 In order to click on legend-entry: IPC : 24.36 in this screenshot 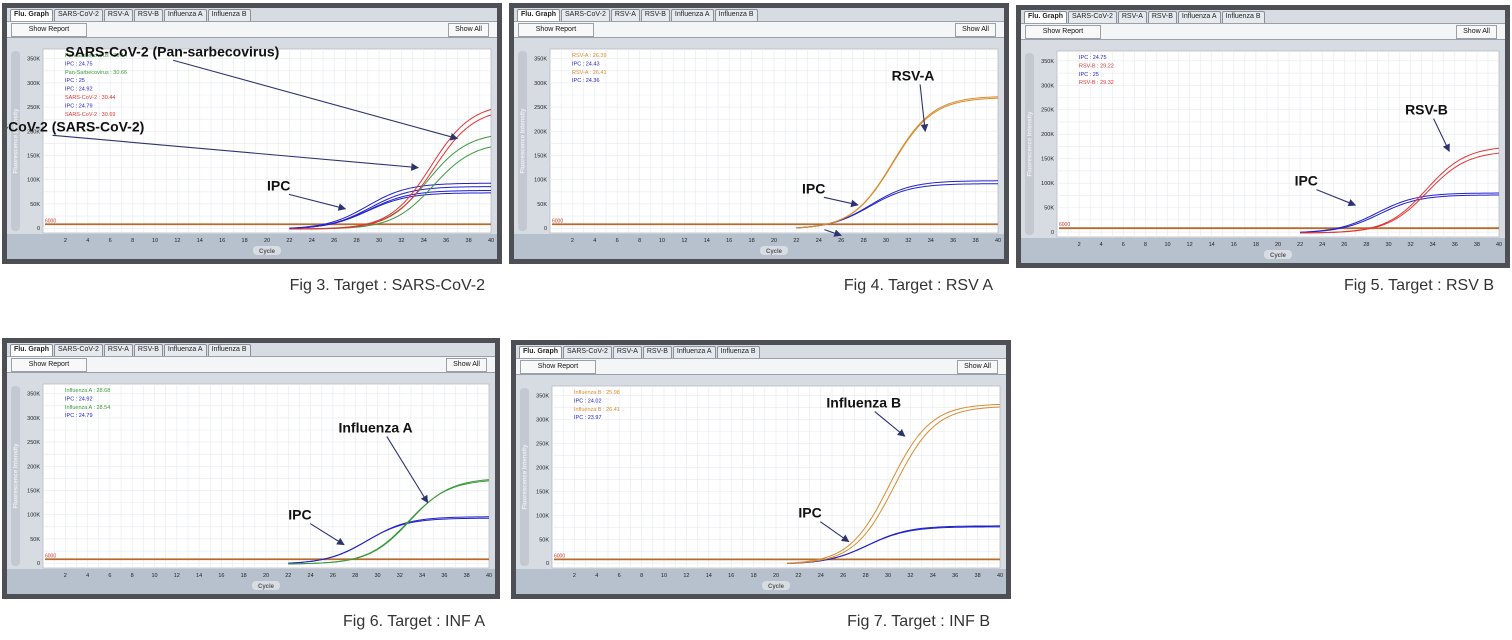, I will do `click(586, 81)`.